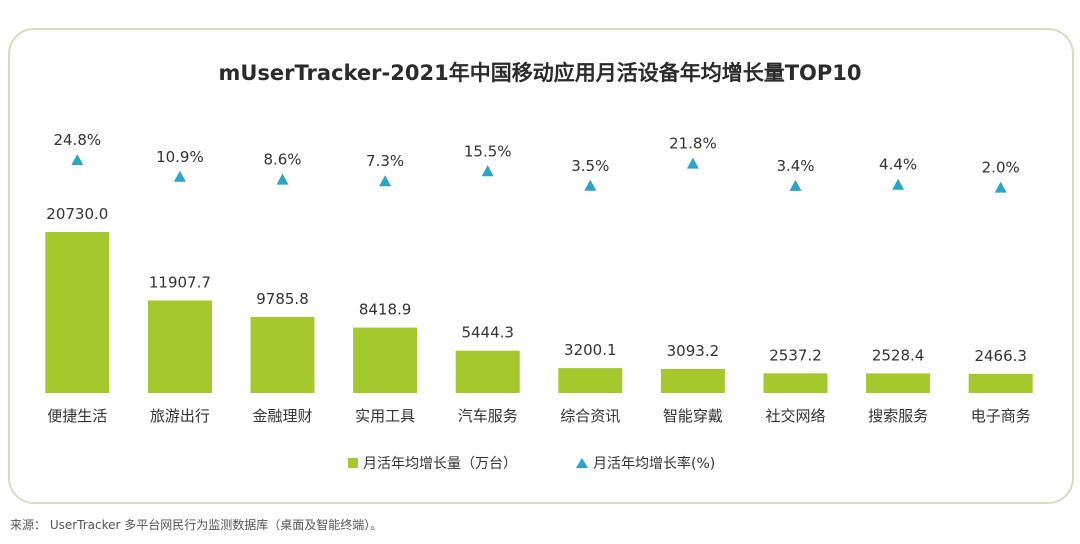 The width and height of the screenshot is (1080, 544). Describe the element at coordinates (531, 463) in the screenshot. I see `legend: 月活年均增长量（万台） 月活年均增长率(%)` at that location.